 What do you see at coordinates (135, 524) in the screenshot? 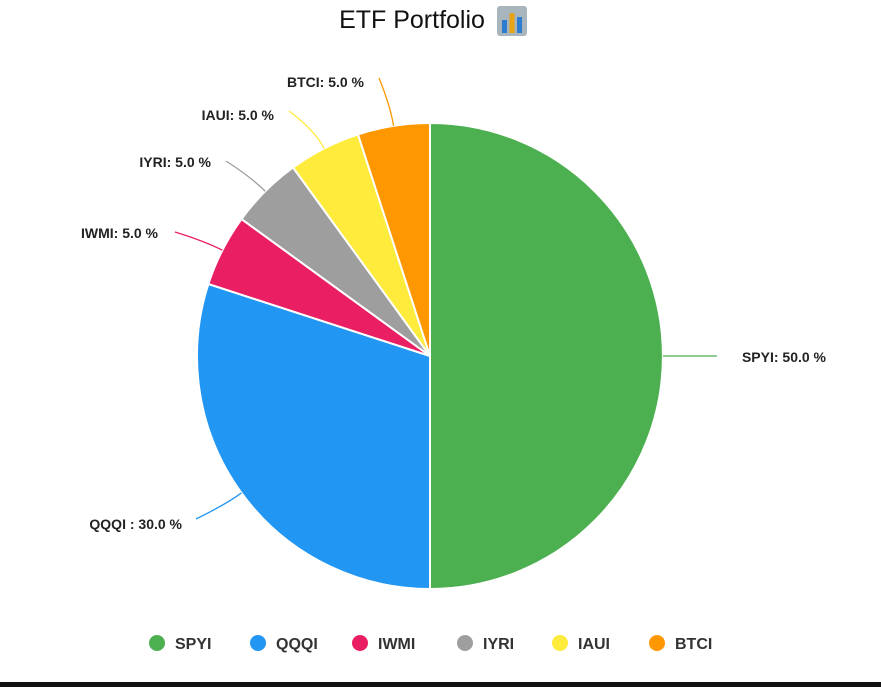
I see `slice-label-qqqi: QQQI : 30.0 %` at bounding box center [135, 524].